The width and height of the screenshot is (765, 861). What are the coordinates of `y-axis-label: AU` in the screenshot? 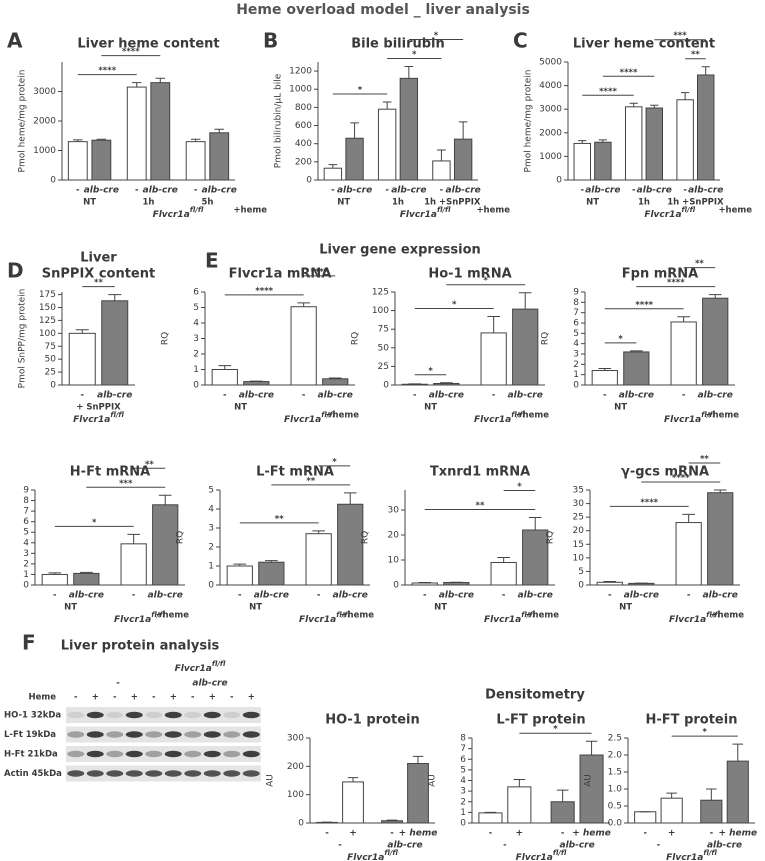 It's located at (271, 780).